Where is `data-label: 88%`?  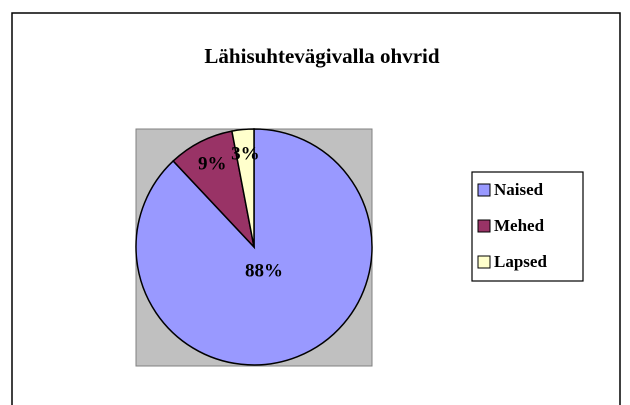 data-label: 88% is located at coordinates (264, 271).